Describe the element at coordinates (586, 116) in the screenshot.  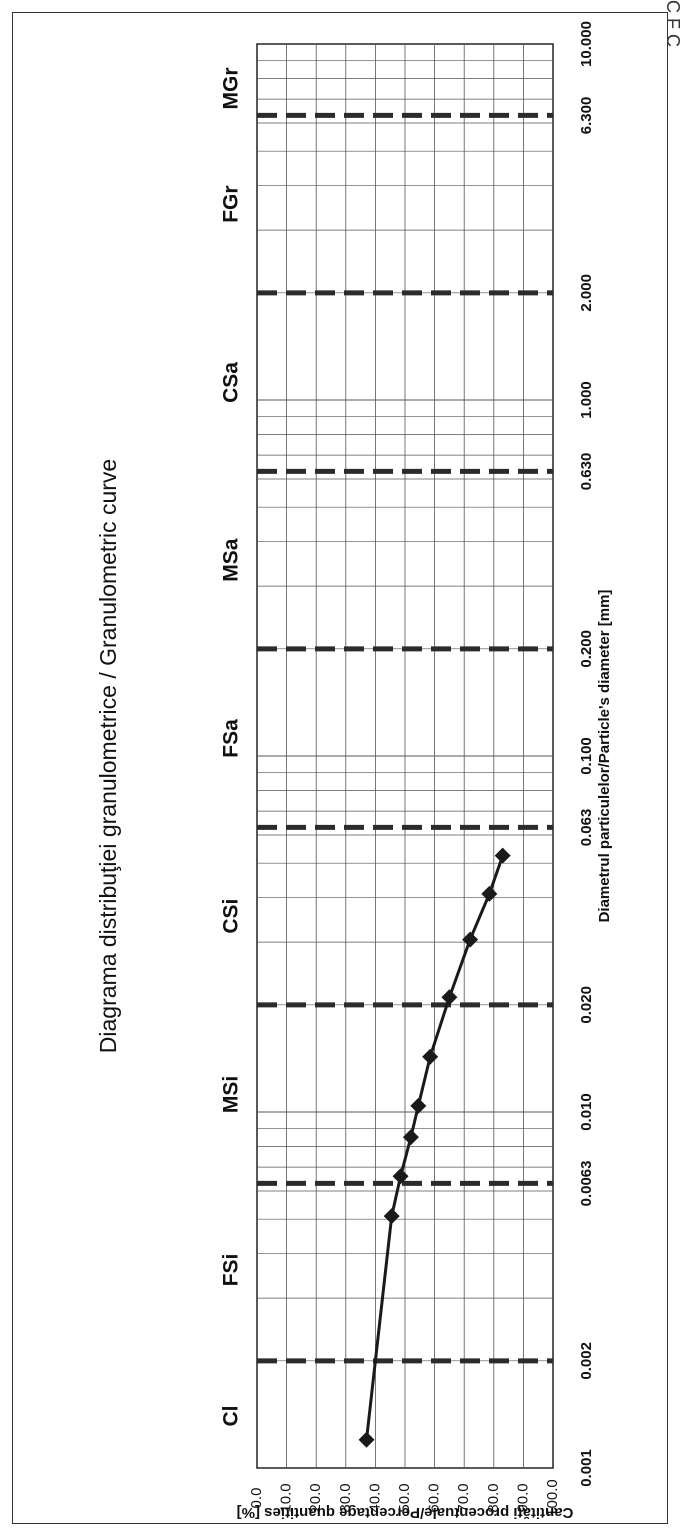
I see `x-tick-label: 6.300` at that location.